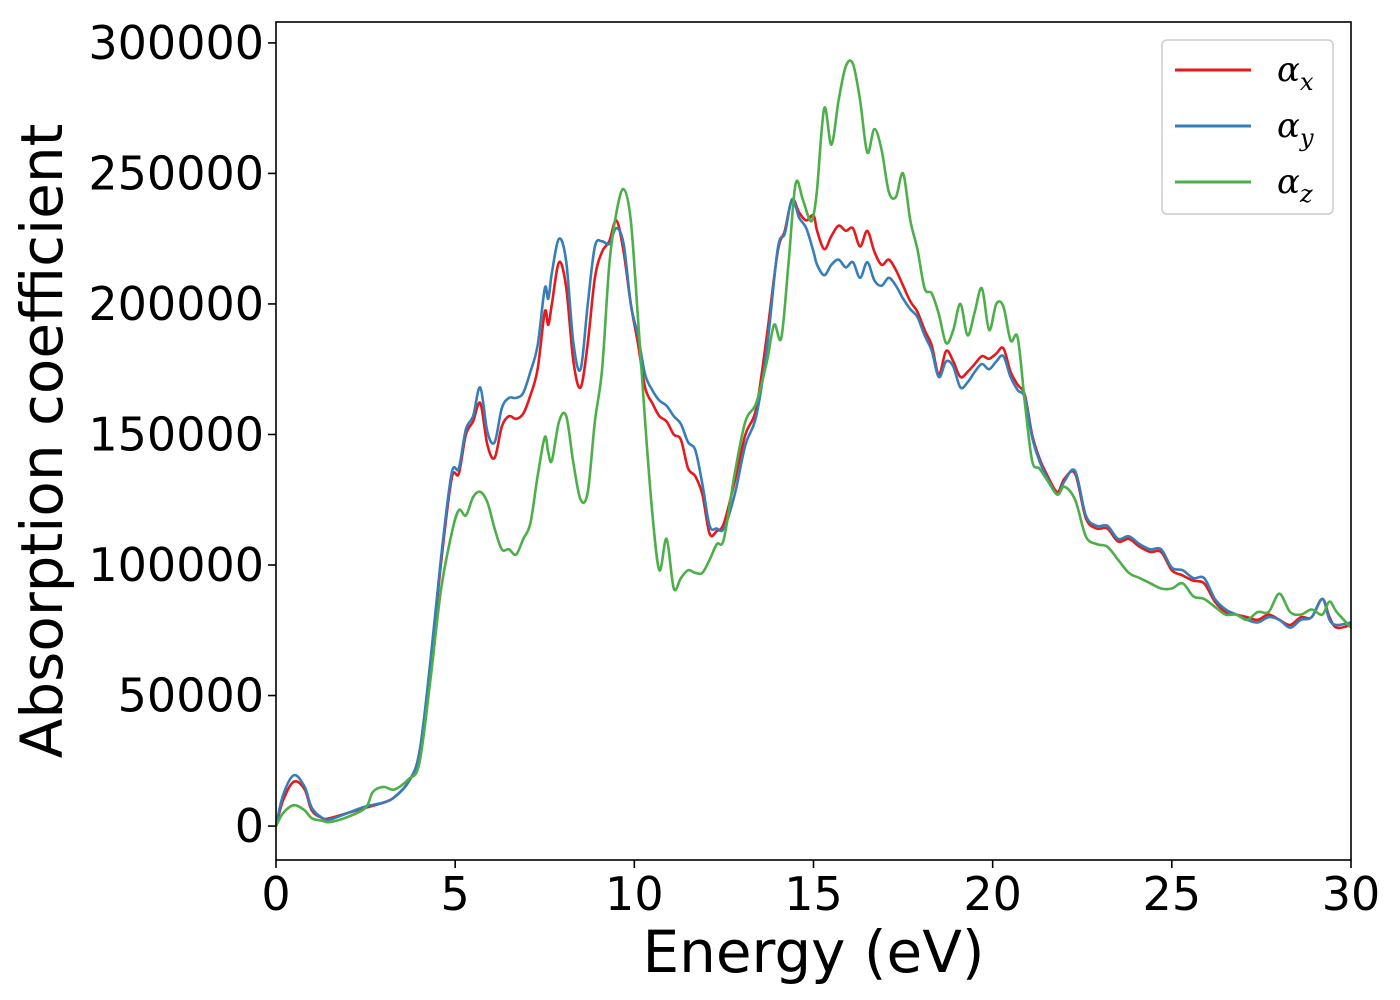 Image resolution: width=1400 pixels, height=1000 pixels. Describe the element at coordinates (42, 441) in the screenshot. I see `y-axis-label: Absorption coefficient` at that location.